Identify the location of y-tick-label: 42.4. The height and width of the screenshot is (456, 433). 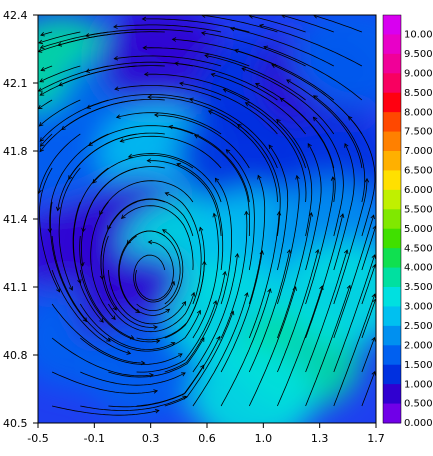
(15, 15).